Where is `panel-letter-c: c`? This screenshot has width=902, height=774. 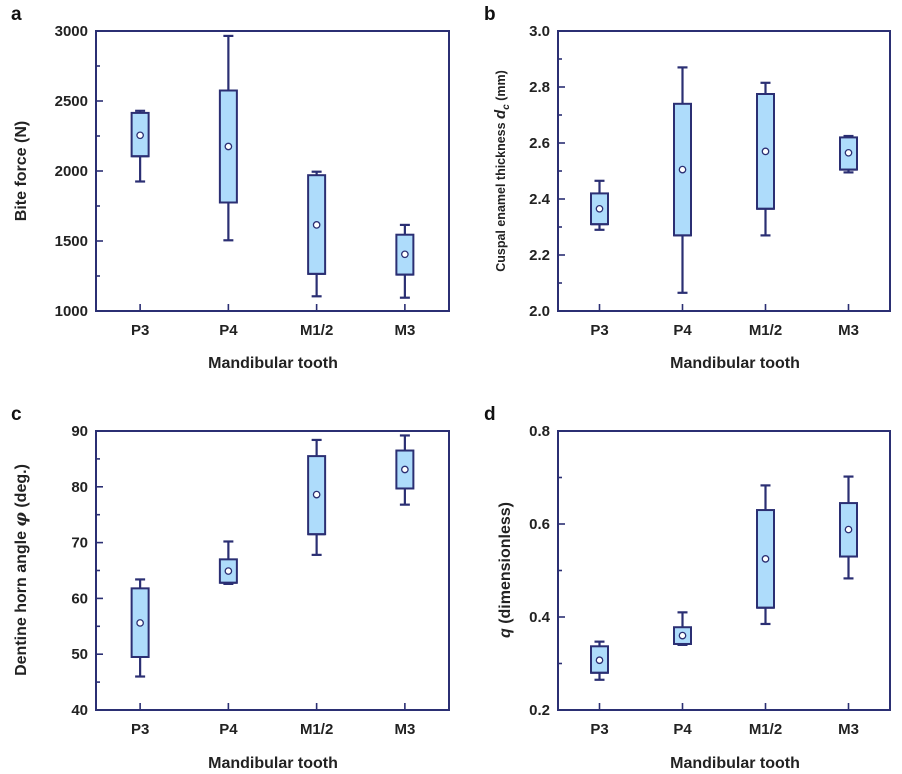
panel-letter-c: c is located at coordinates (16, 414).